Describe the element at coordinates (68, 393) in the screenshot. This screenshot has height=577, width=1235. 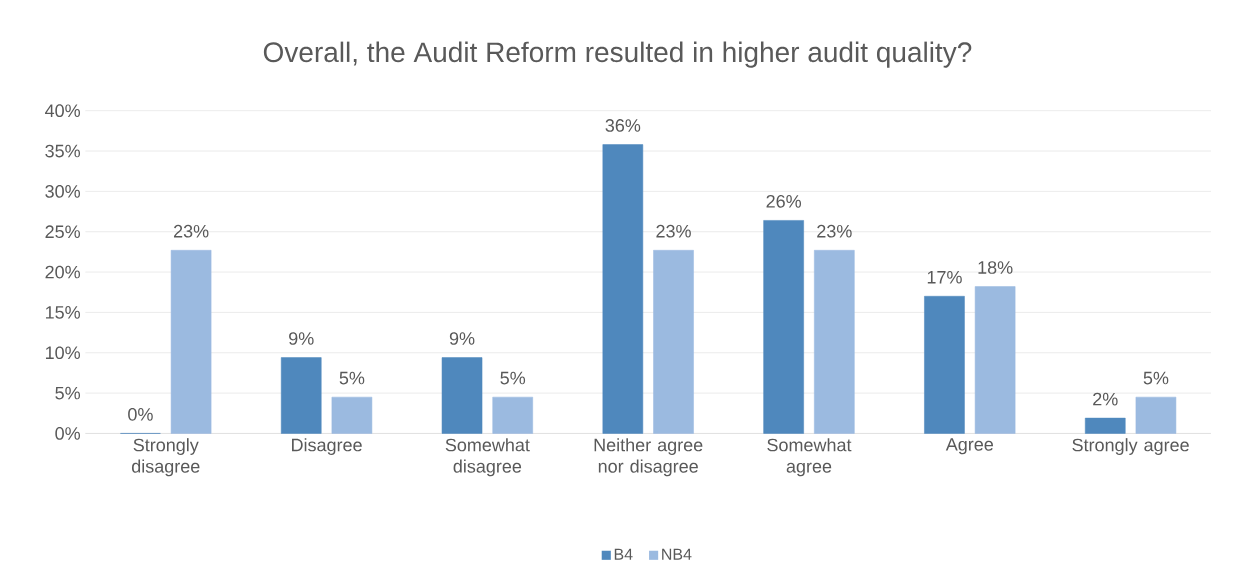
I see `y-tick-label: 5%` at that location.